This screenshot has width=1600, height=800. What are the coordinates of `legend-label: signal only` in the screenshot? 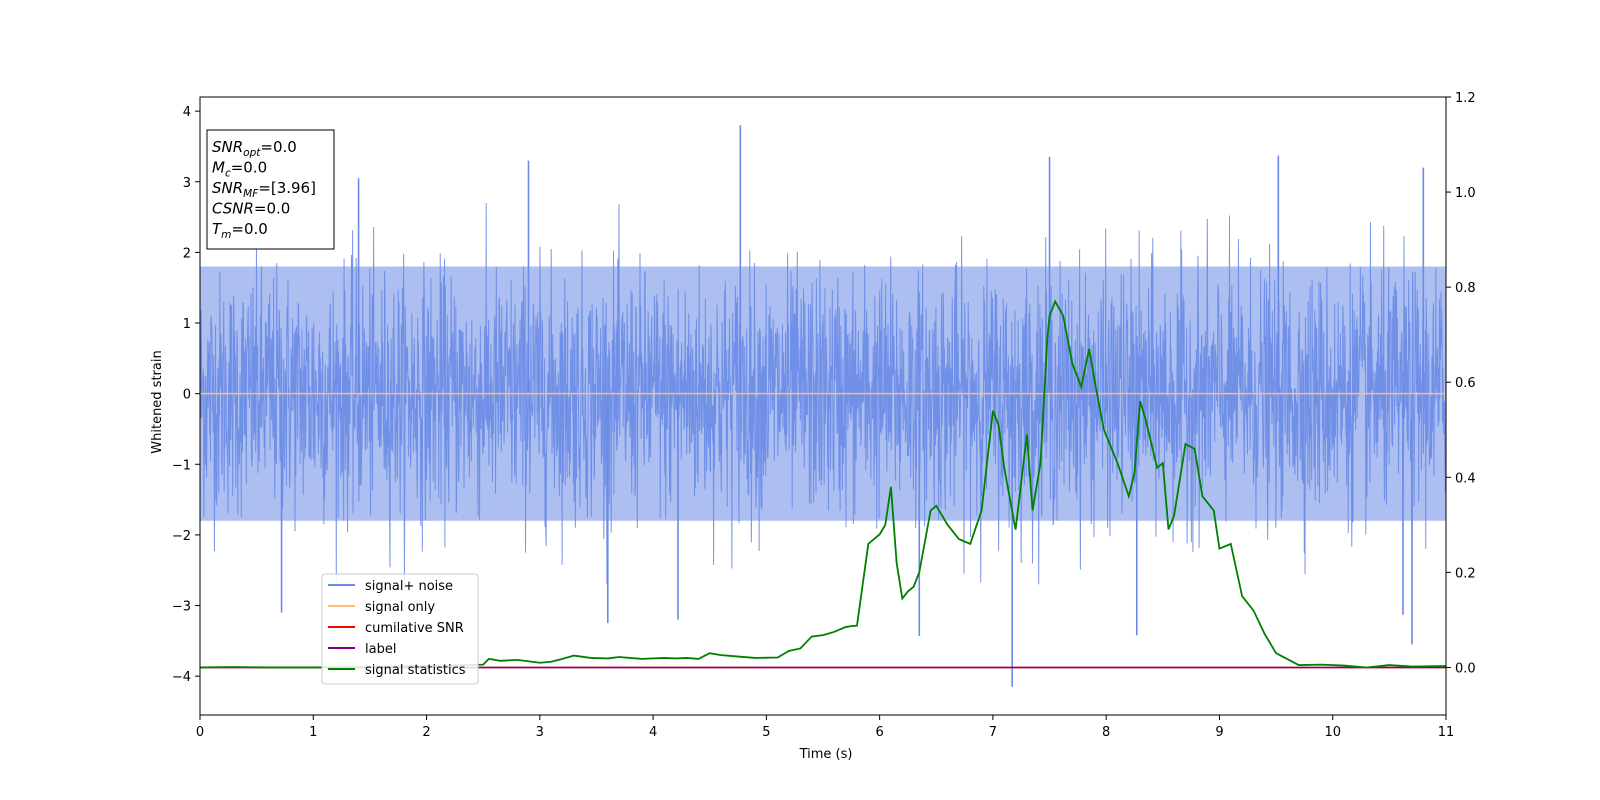 It's located at (400, 607).